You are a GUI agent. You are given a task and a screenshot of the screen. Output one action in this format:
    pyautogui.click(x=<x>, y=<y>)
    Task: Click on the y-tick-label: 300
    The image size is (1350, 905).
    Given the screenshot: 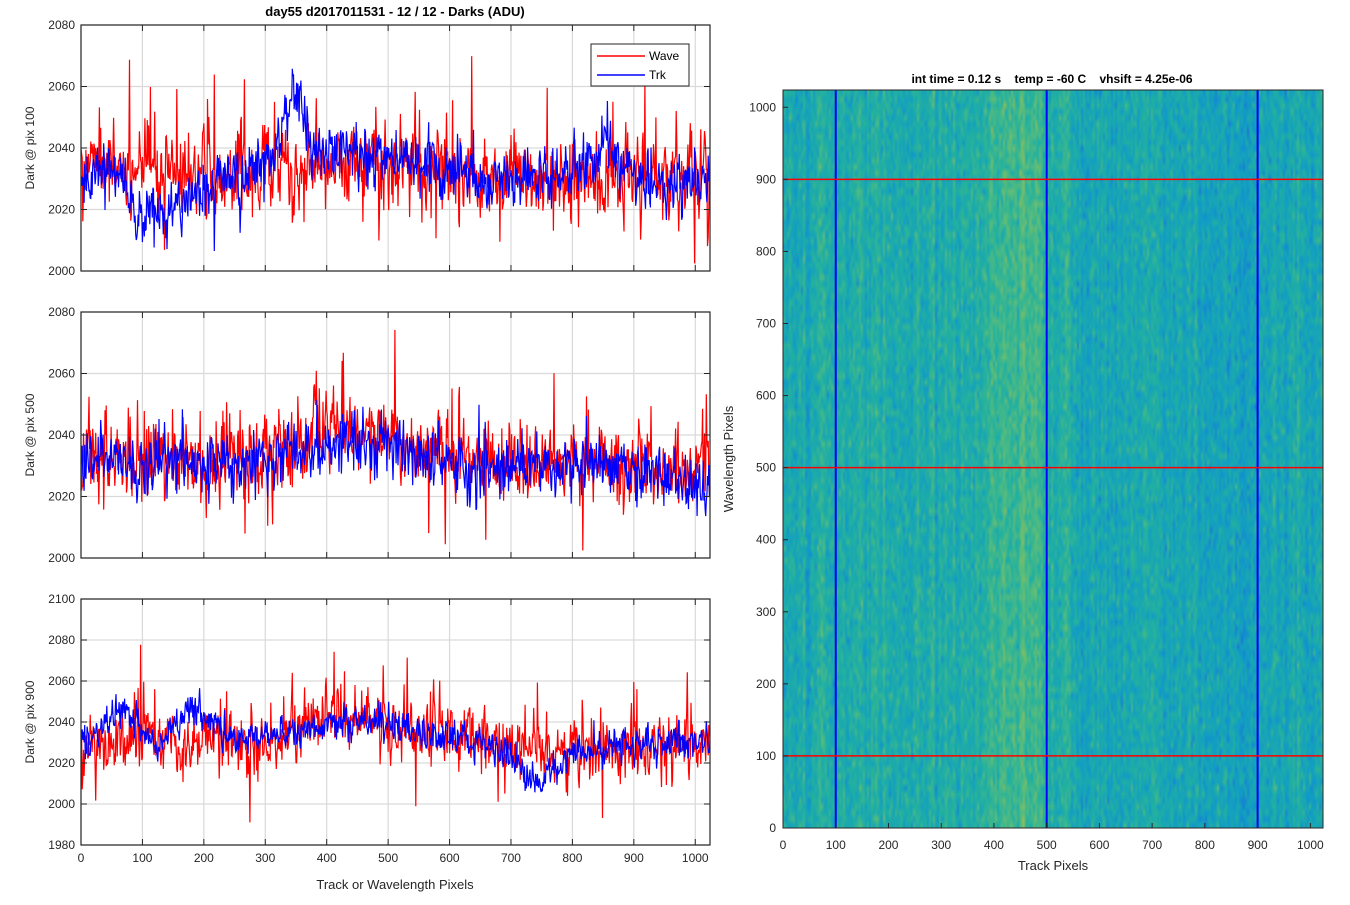 What is the action you would take?
    pyautogui.click(x=766, y=612)
    